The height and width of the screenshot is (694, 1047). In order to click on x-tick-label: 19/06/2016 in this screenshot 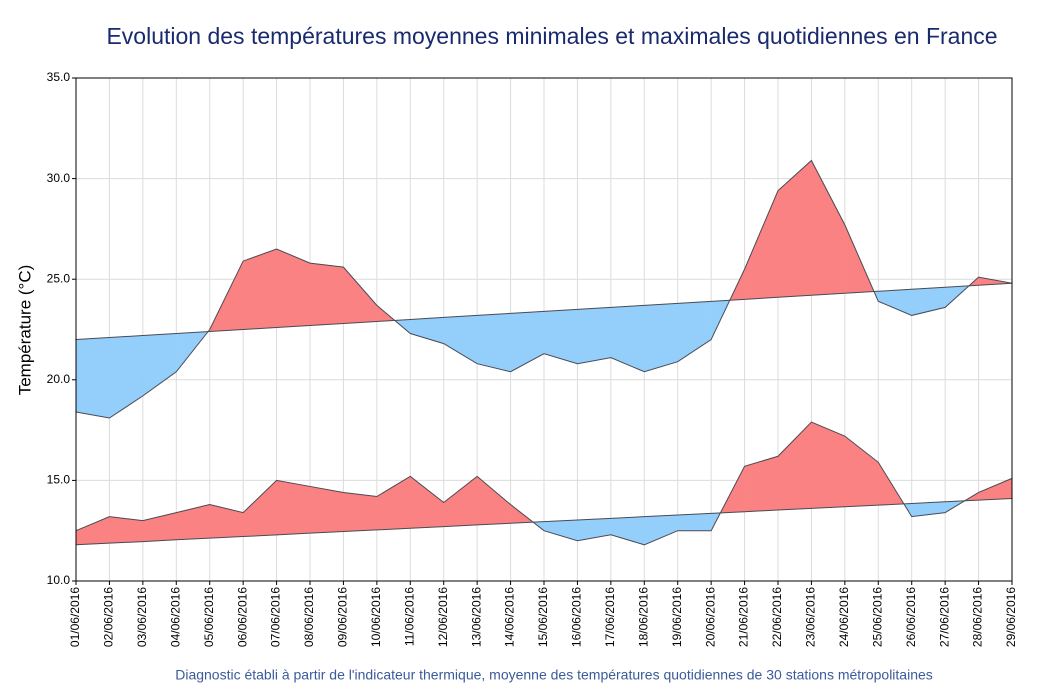, I will do `click(677, 617)`.